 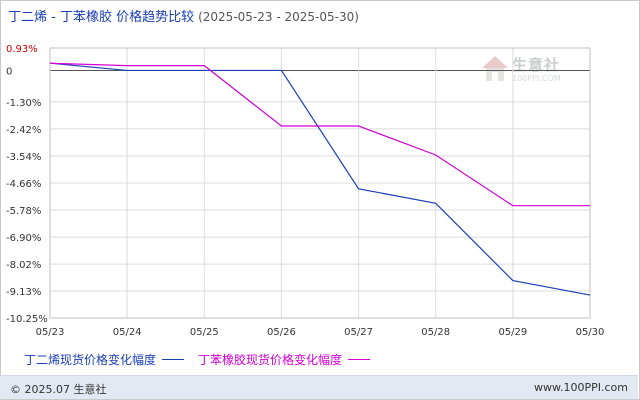 What do you see at coordinates (50, 332) in the screenshot?
I see `x-tick-label: 05/23` at bounding box center [50, 332].